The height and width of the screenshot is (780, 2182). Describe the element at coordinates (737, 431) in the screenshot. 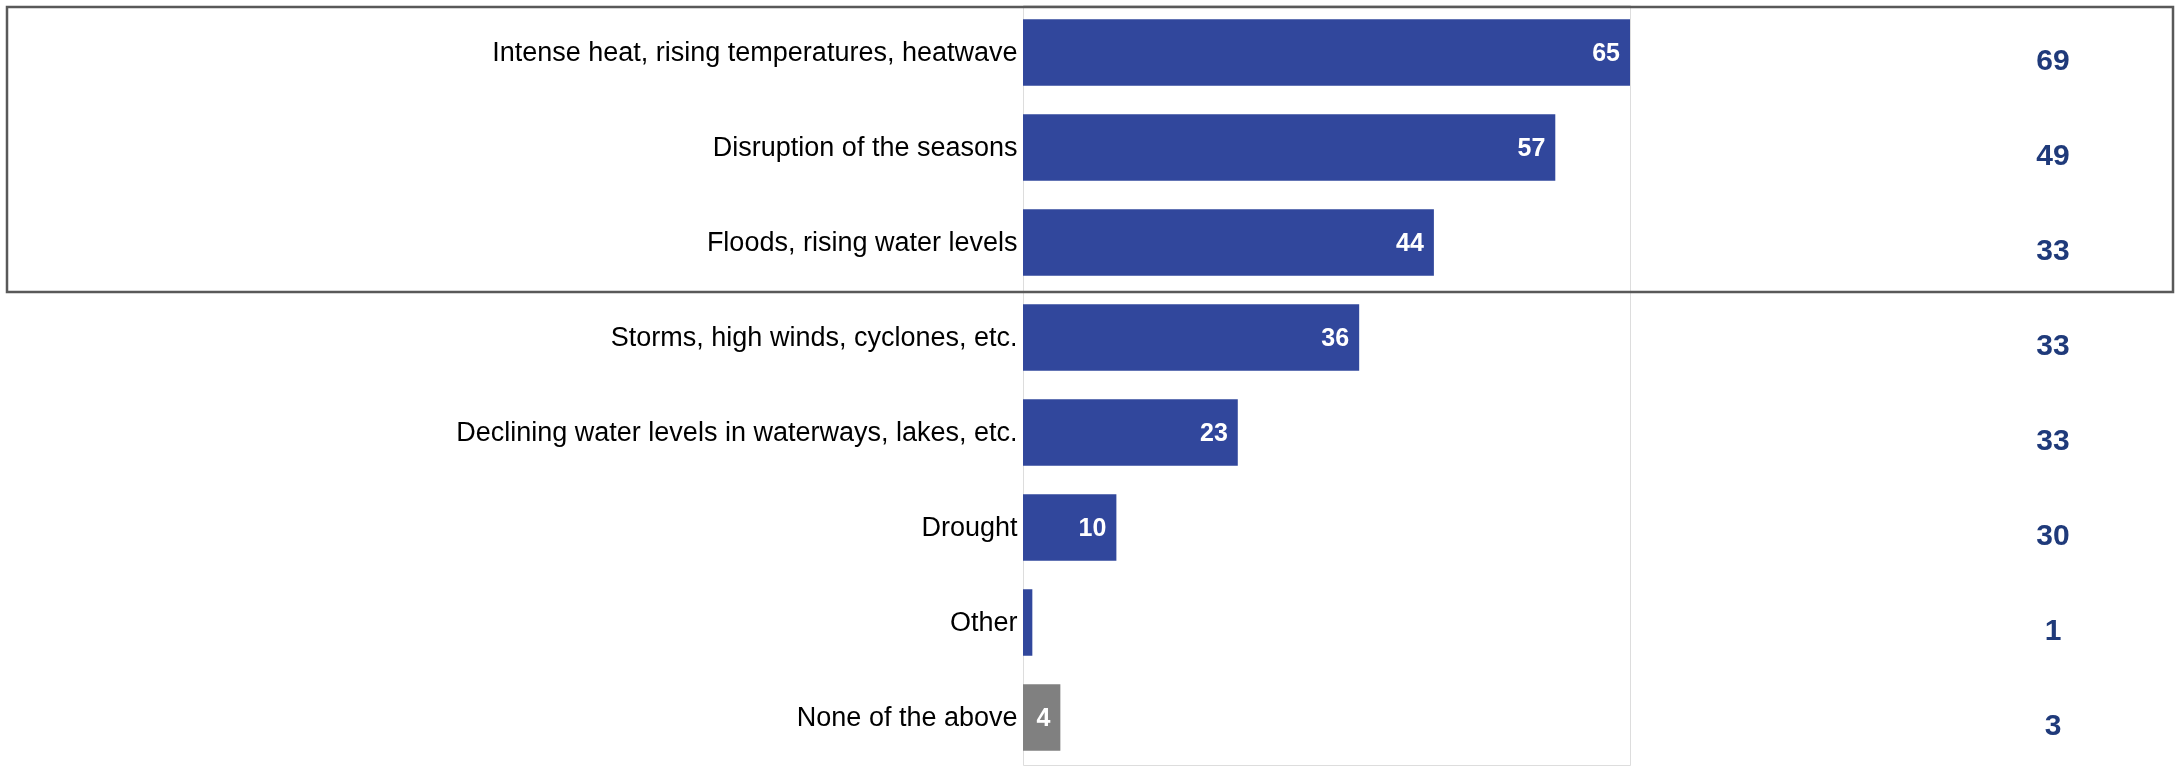

I see `y-tick-label: Declining water levels in waterways, lakes, etc.` at that location.